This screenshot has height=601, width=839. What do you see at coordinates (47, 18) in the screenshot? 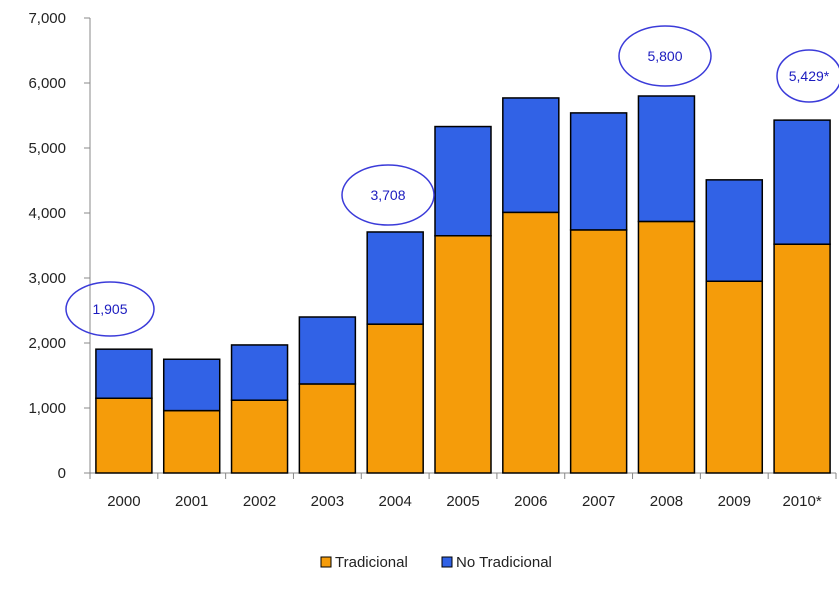
I see `y-tick-label: 7,000` at bounding box center [47, 18].